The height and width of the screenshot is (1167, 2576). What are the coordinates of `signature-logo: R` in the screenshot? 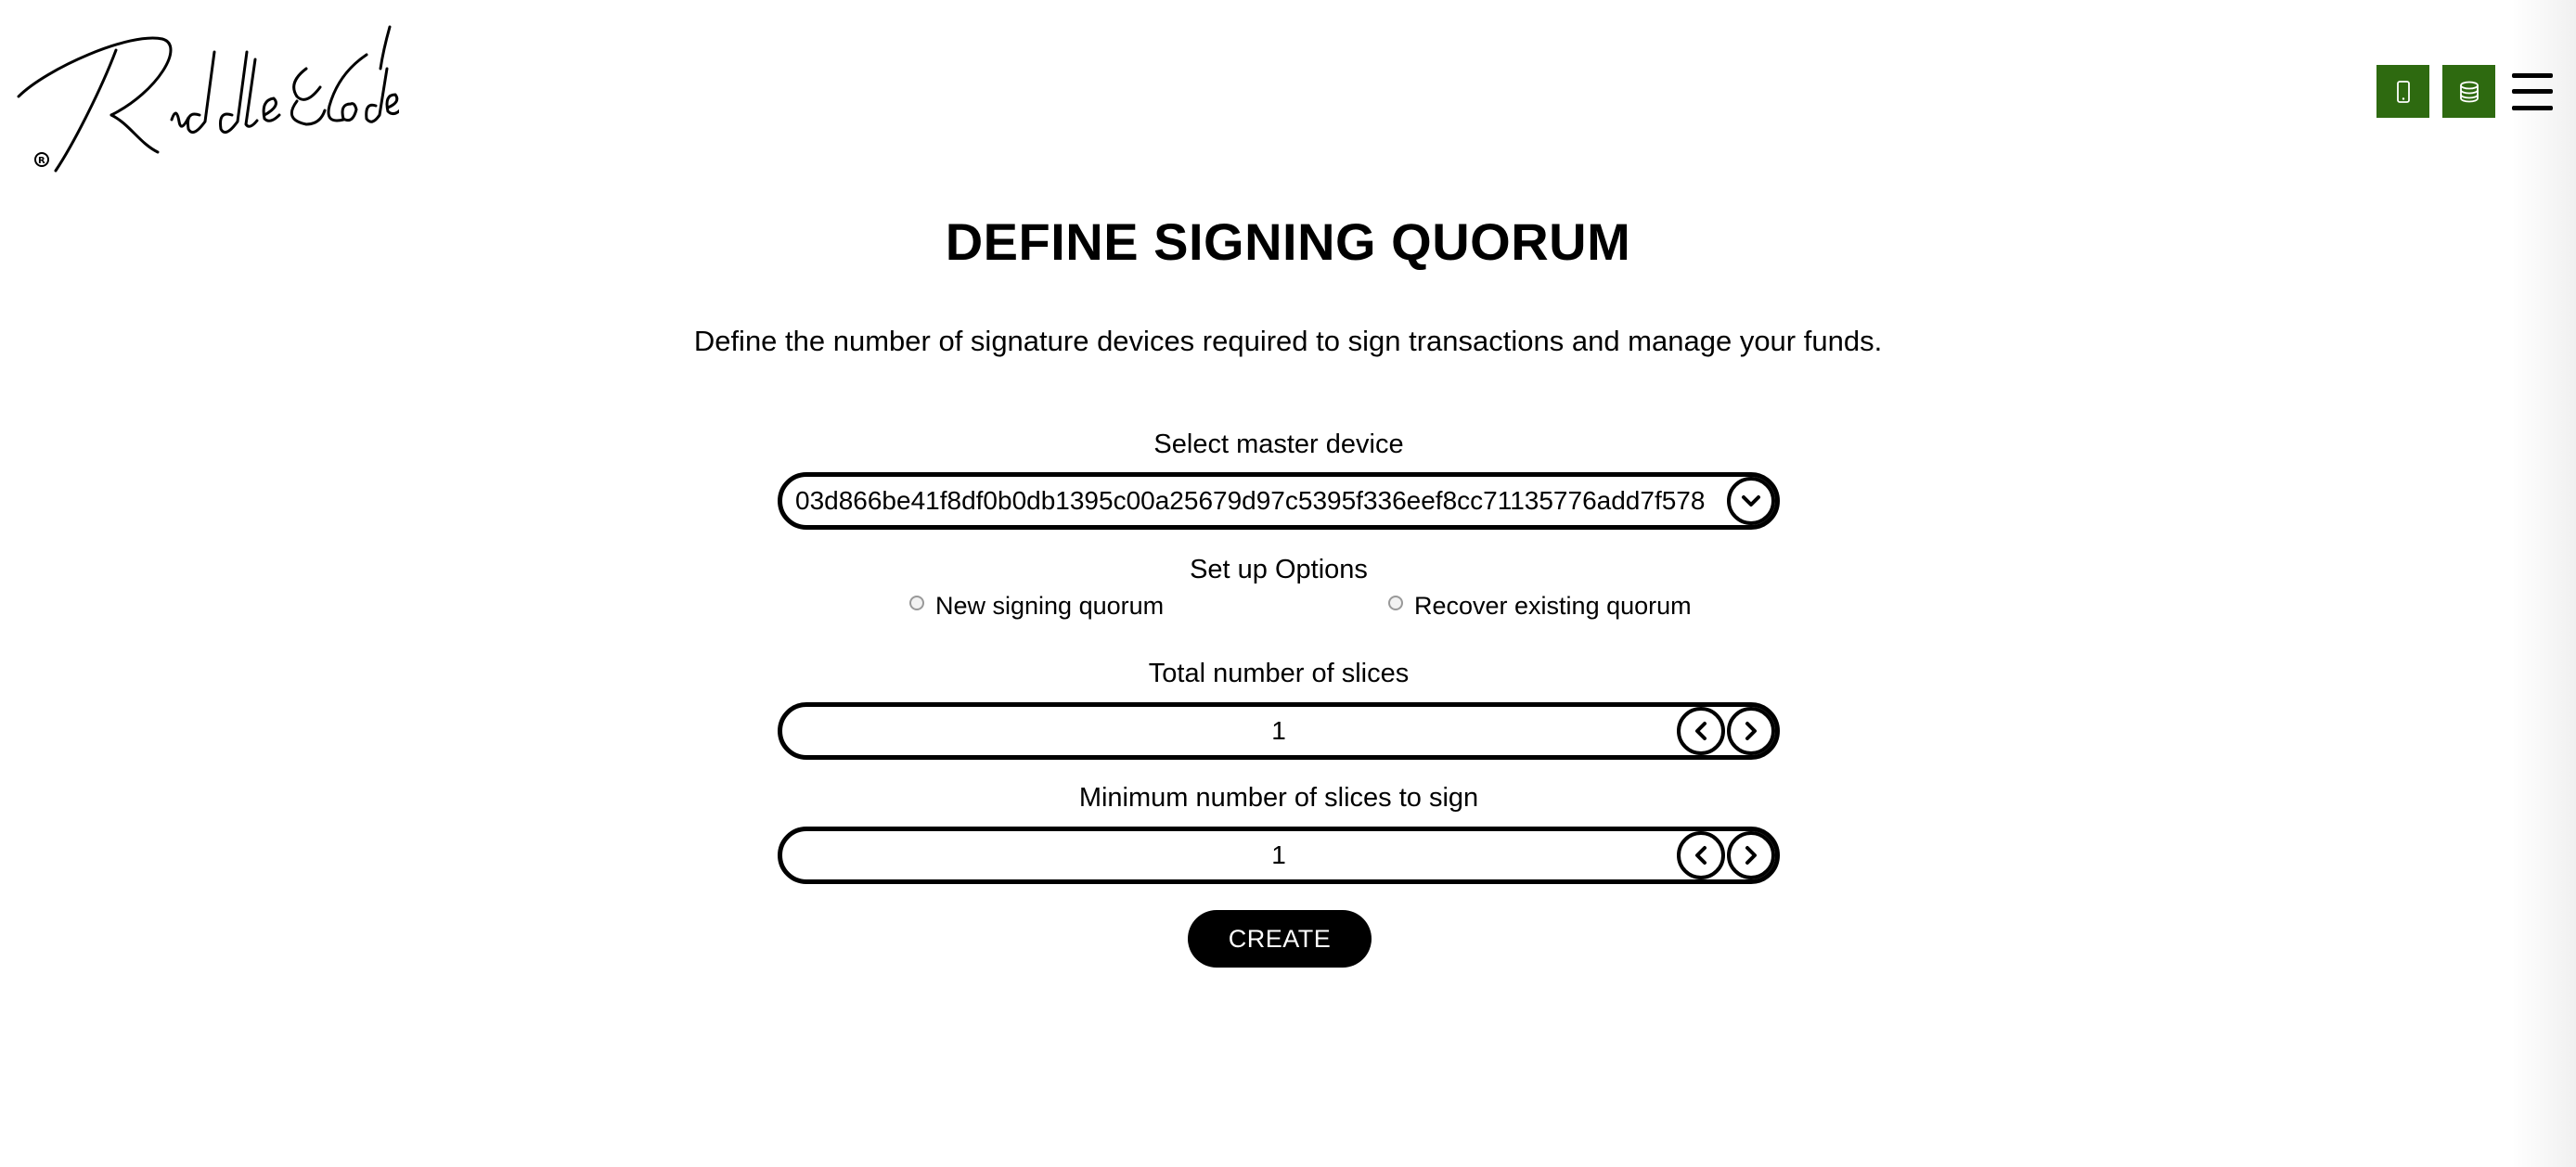 It's located at (208, 99).